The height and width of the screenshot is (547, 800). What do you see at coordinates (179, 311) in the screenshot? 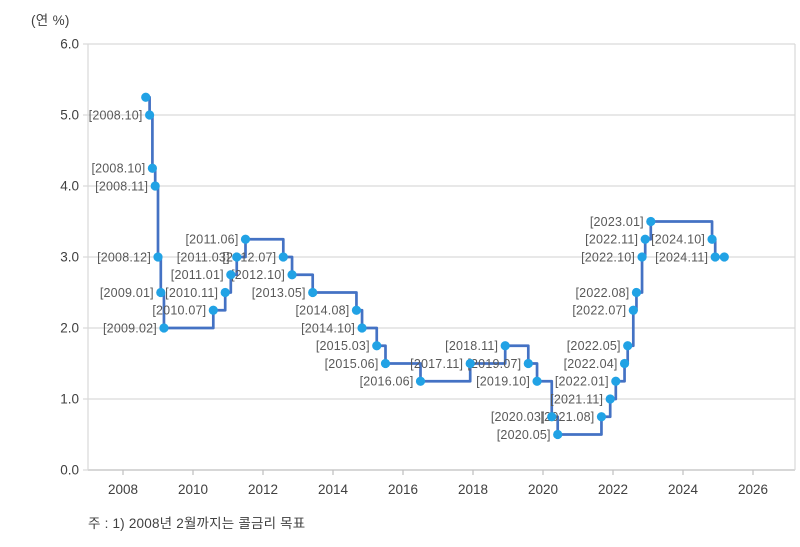
I see `rate-change-label: [2010.07]` at bounding box center [179, 311].